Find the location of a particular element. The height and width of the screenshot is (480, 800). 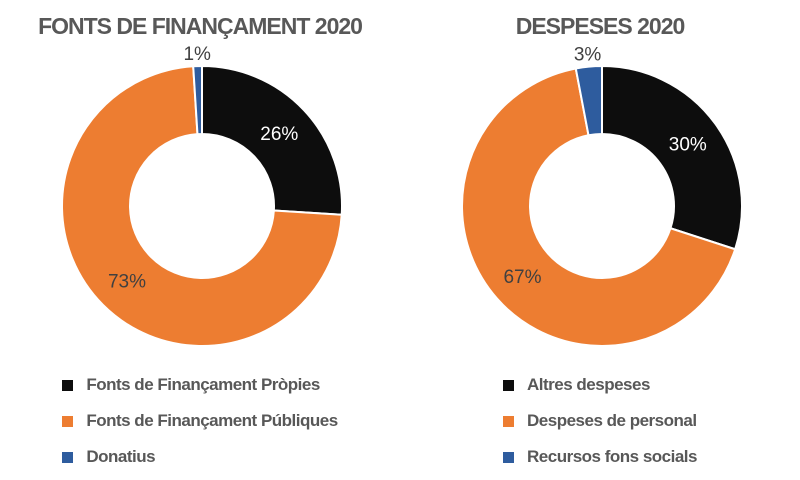

legend-item: Recursos fons socials is located at coordinates (600, 457).